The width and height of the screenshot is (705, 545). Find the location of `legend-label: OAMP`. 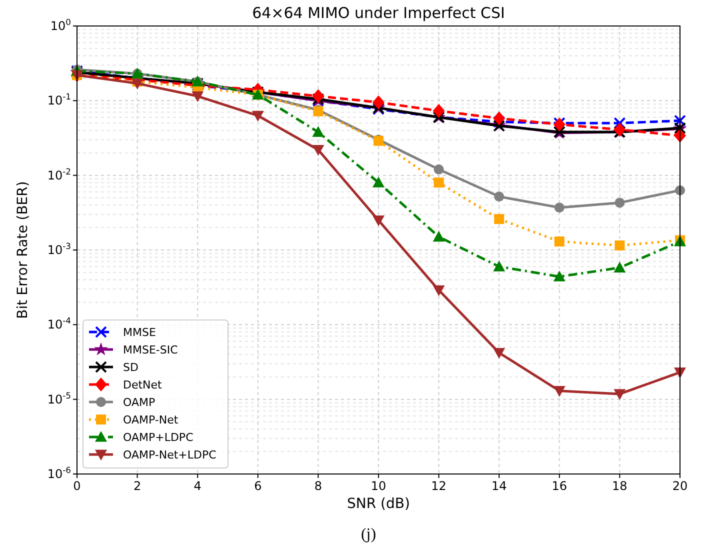

legend-label: OAMP is located at coordinates (139, 402).